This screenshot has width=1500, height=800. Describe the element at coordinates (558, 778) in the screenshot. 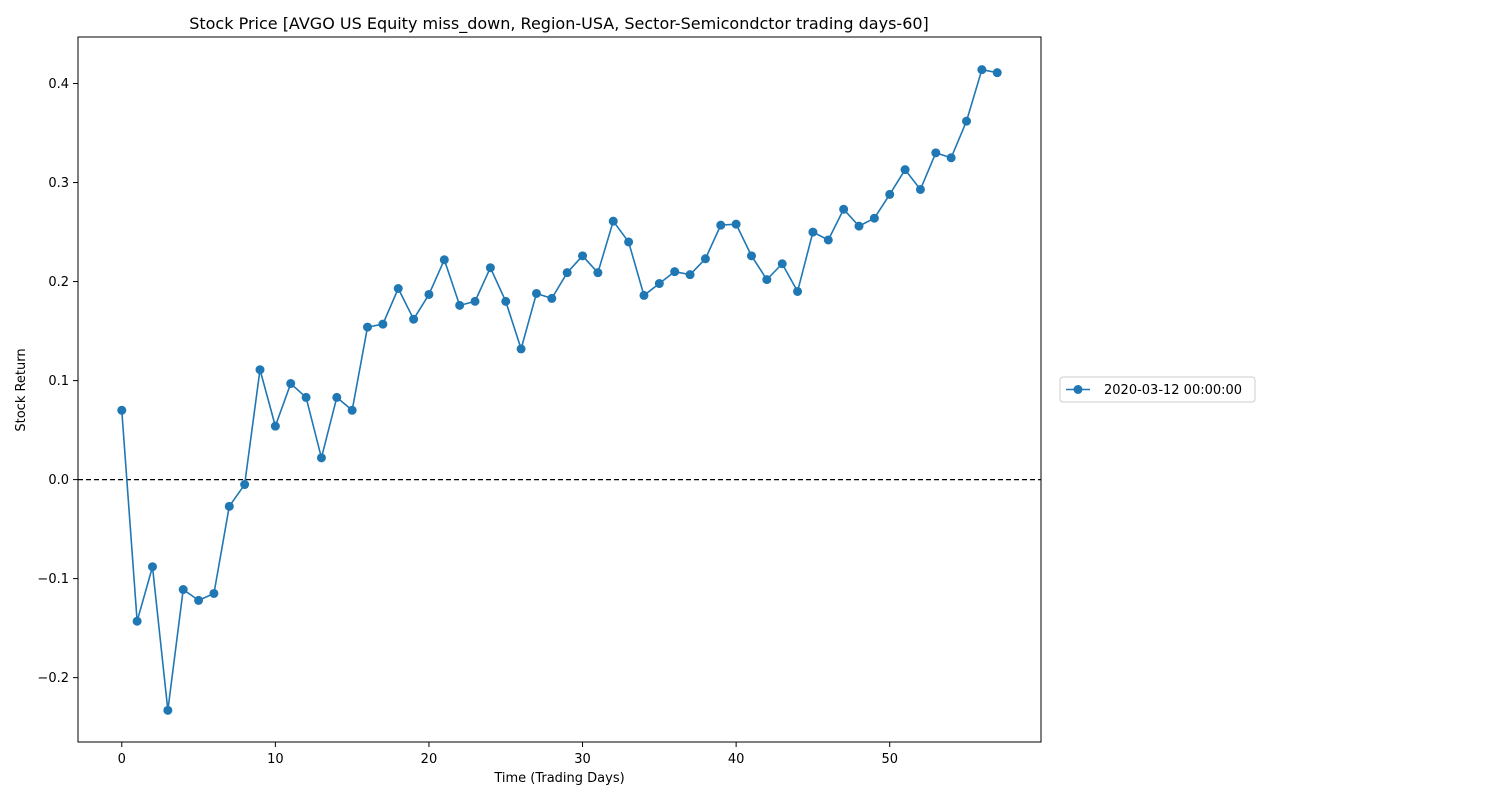

I see `x-axis-label: Time (Trading Days)` at that location.